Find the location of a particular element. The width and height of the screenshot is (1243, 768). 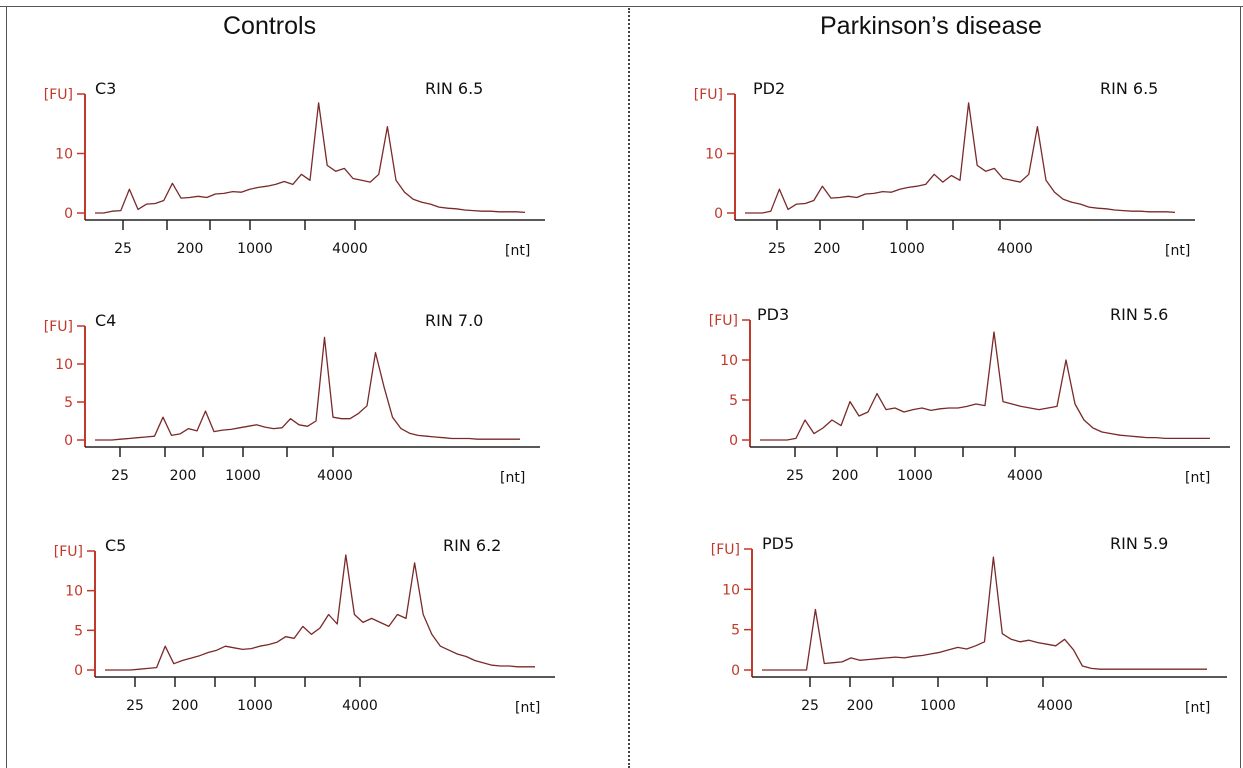

frame-border-left is located at coordinates (6, 387).